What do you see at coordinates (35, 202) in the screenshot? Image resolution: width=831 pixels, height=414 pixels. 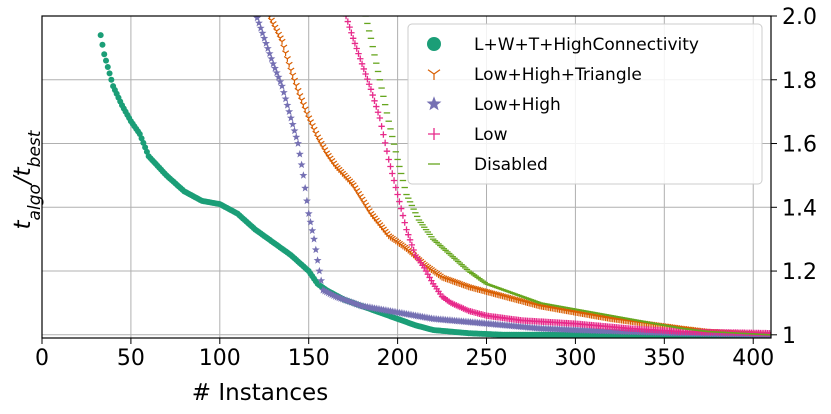 I see `y-axis-label-sub-algo: algo` at bounding box center [35, 202].